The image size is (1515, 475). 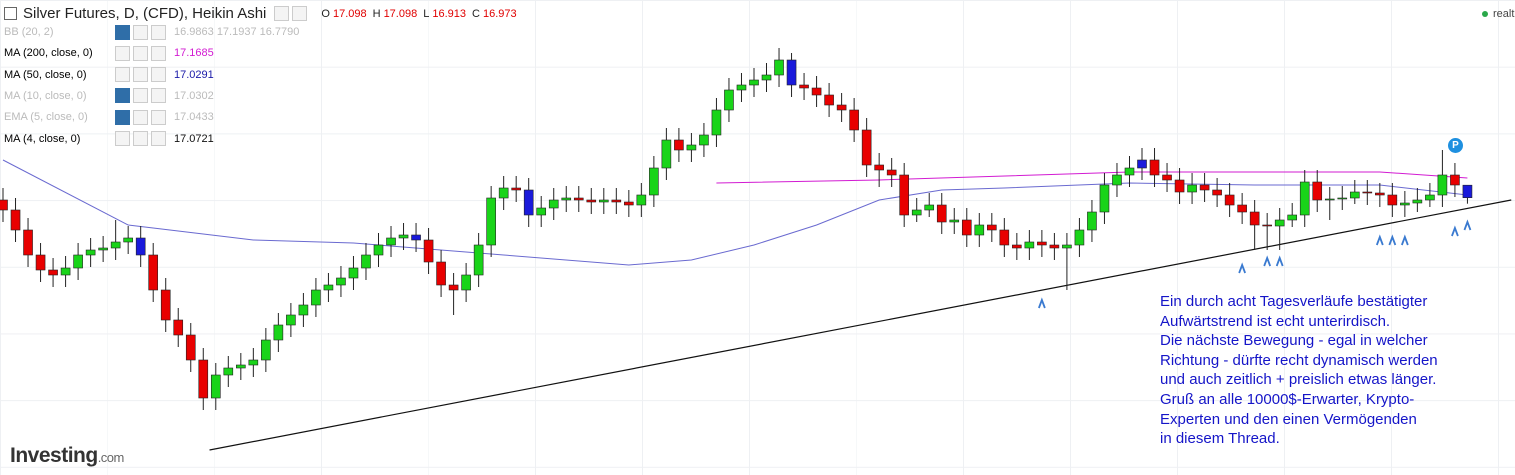 I want to click on realtime-status: realt, so click(x=1498, y=14).